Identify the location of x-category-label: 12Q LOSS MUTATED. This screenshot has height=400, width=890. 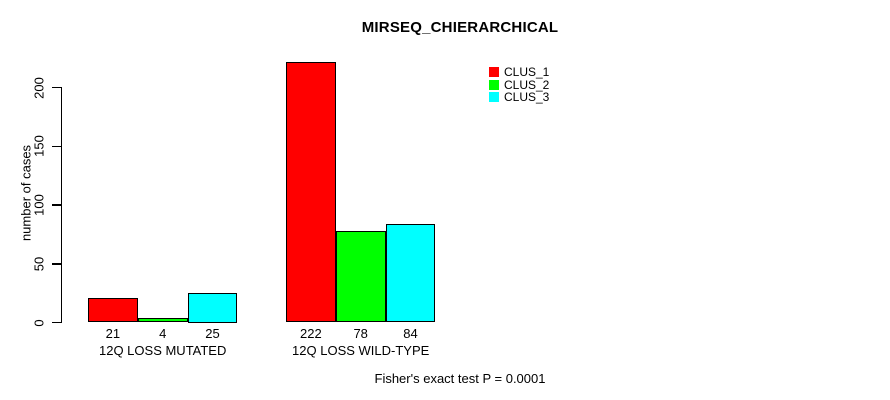
(162, 350).